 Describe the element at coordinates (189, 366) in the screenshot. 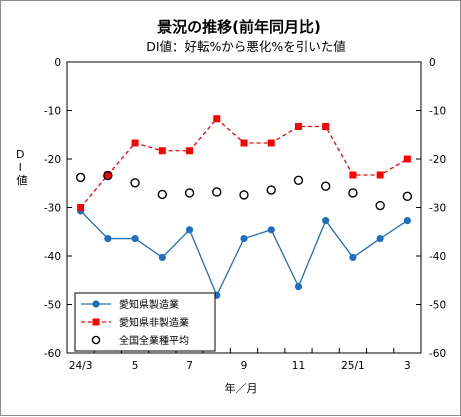

I see `x-tick-label: 7` at that location.